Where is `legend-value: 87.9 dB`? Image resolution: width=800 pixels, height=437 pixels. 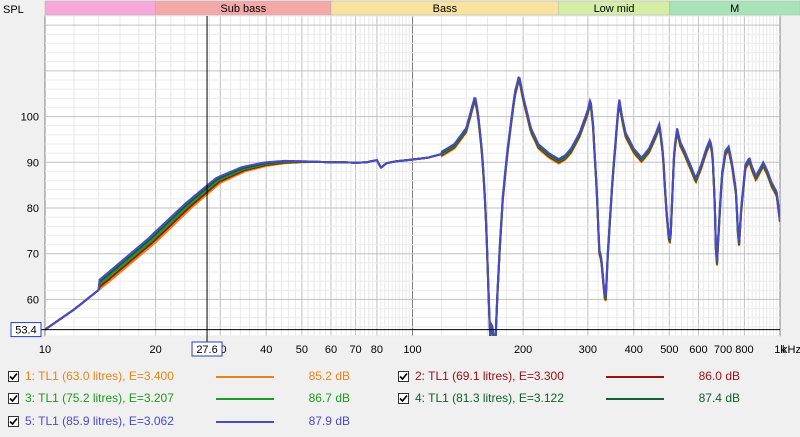
legend-value: 87.9 dB is located at coordinates (329, 421).